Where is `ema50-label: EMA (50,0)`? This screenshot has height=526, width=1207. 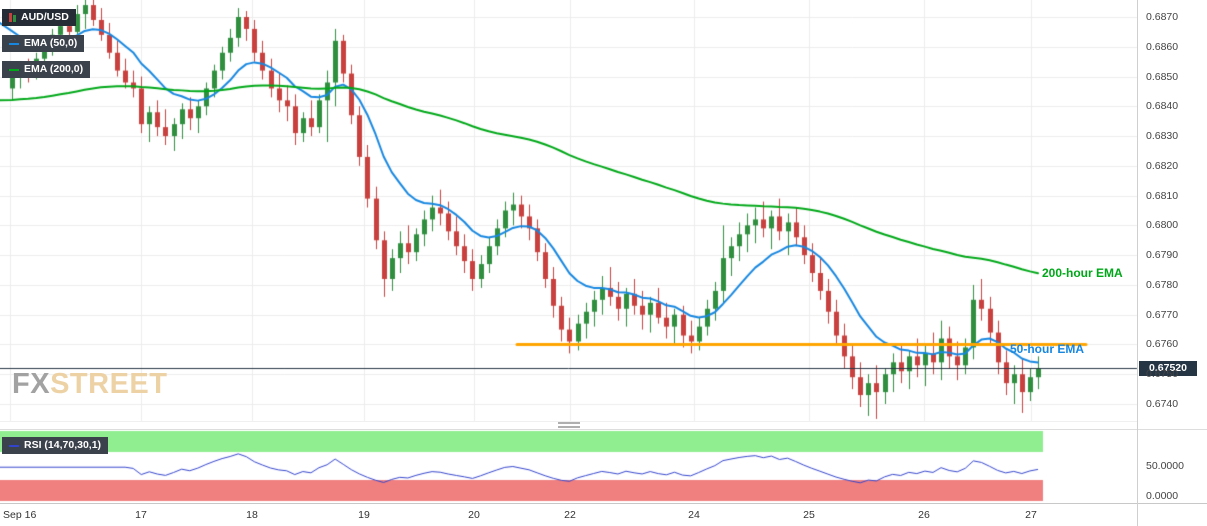
ema50-label: EMA (50,0) is located at coordinates (51, 43).